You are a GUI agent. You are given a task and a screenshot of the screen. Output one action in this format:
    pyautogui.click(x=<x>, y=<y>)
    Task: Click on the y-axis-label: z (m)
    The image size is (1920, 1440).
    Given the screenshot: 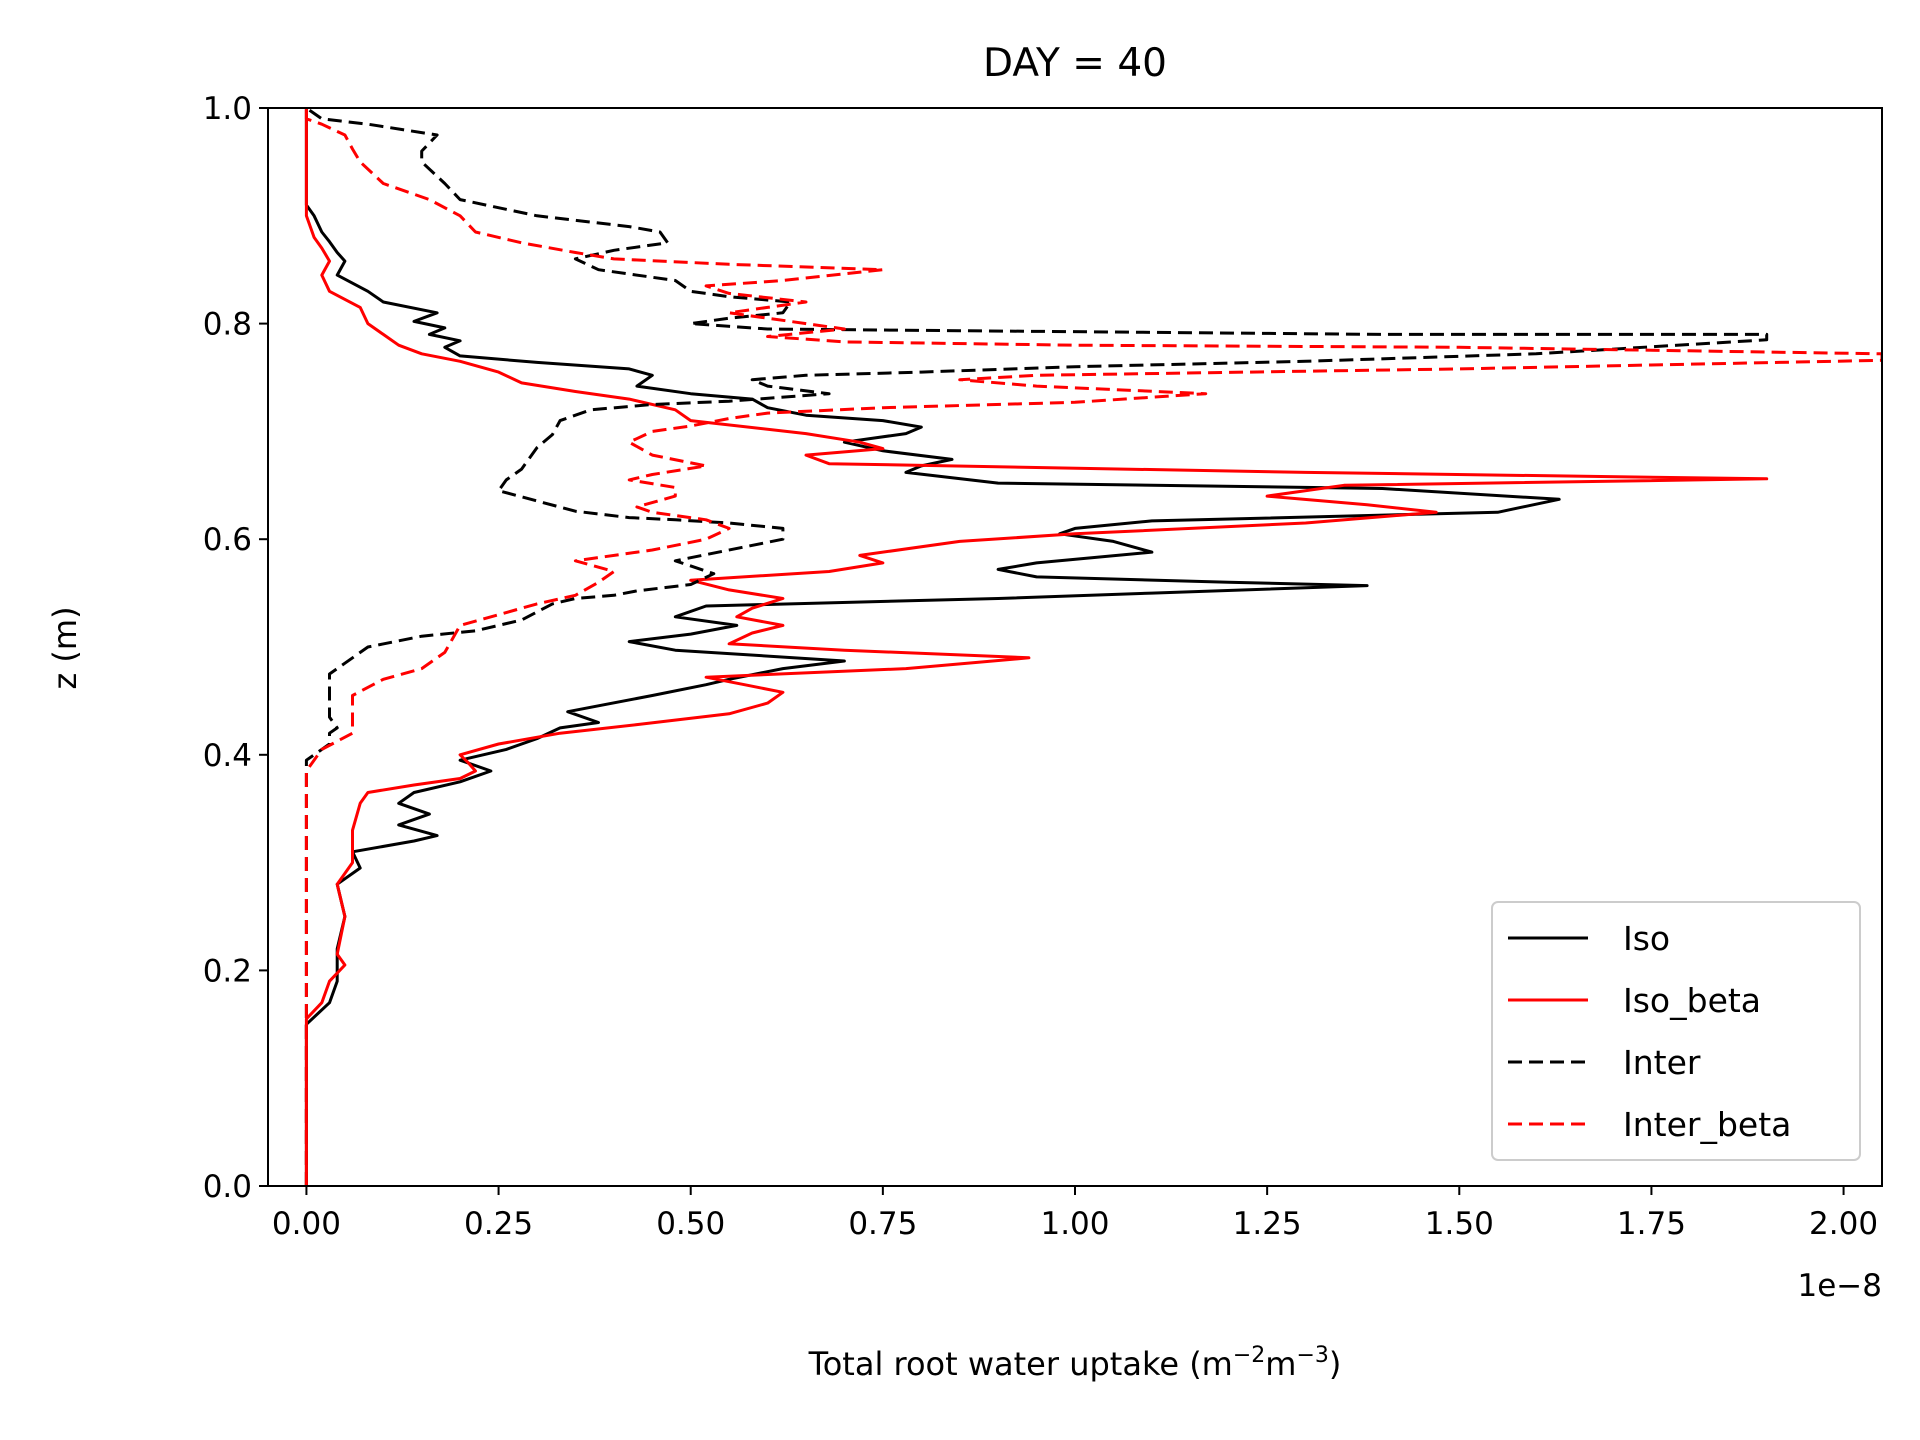 What is the action you would take?
    pyautogui.click(x=65, y=647)
    